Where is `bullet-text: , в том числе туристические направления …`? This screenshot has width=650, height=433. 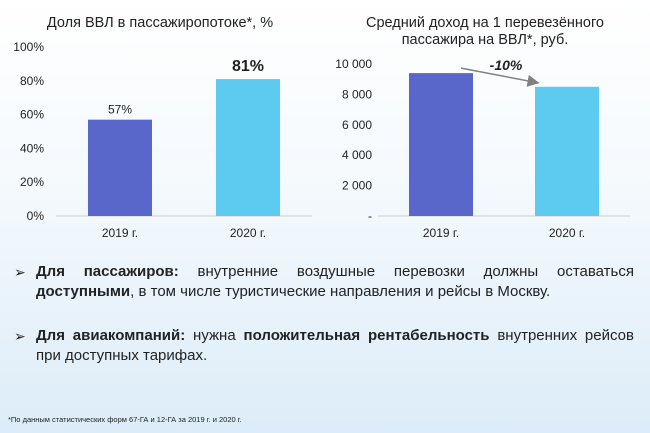 bullet-text: , в том числе туристические направления … is located at coordinates (340, 291).